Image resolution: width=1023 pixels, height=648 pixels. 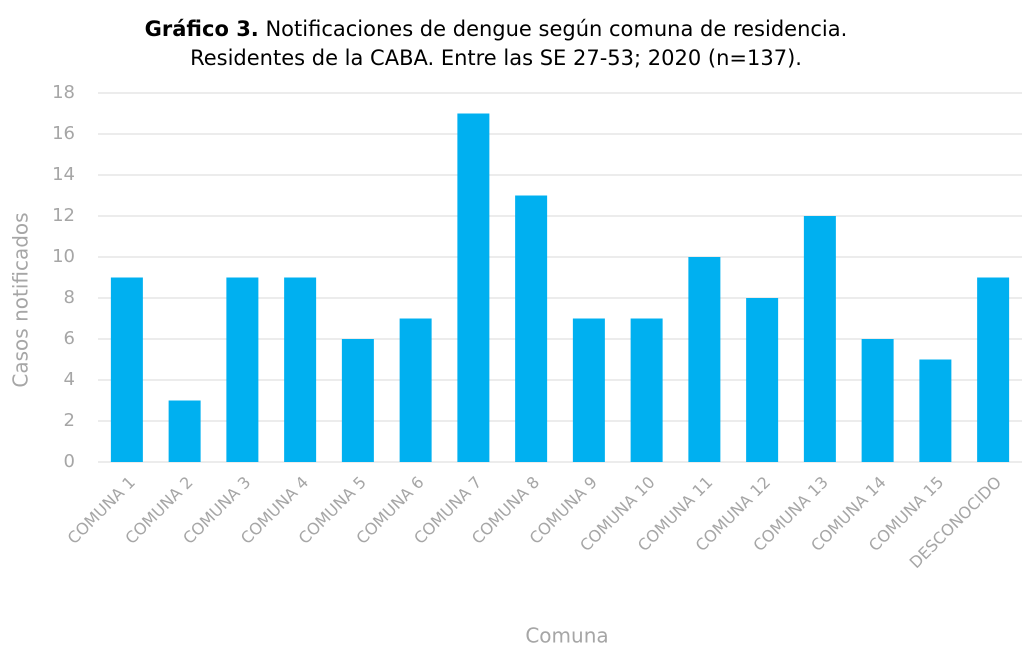 I want to click on y-tick-label: 8, so click(x=69, y=297).